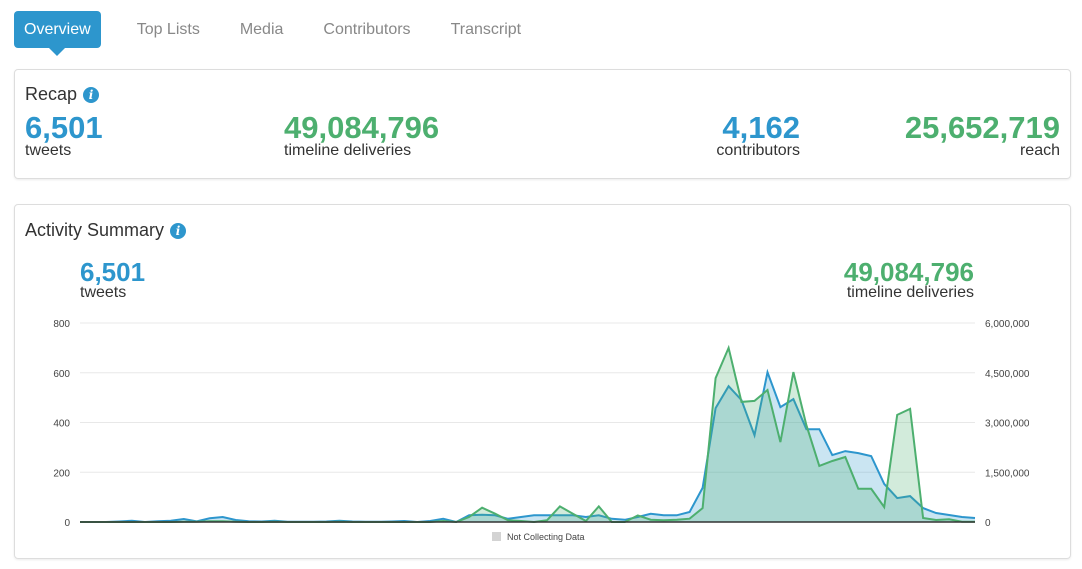  Describe the element at coordinates (1007, 324) in the screenshot. I see `right-tick-label: 6,000,000` at that location.